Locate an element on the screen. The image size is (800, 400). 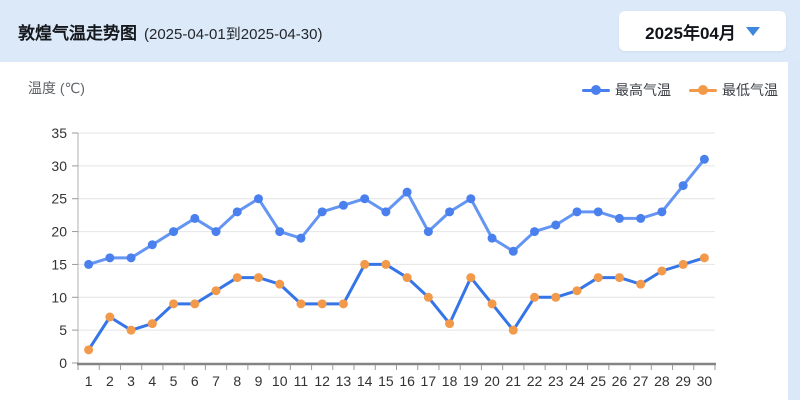
chevron-down-icon is located at coordinates (752, 31).